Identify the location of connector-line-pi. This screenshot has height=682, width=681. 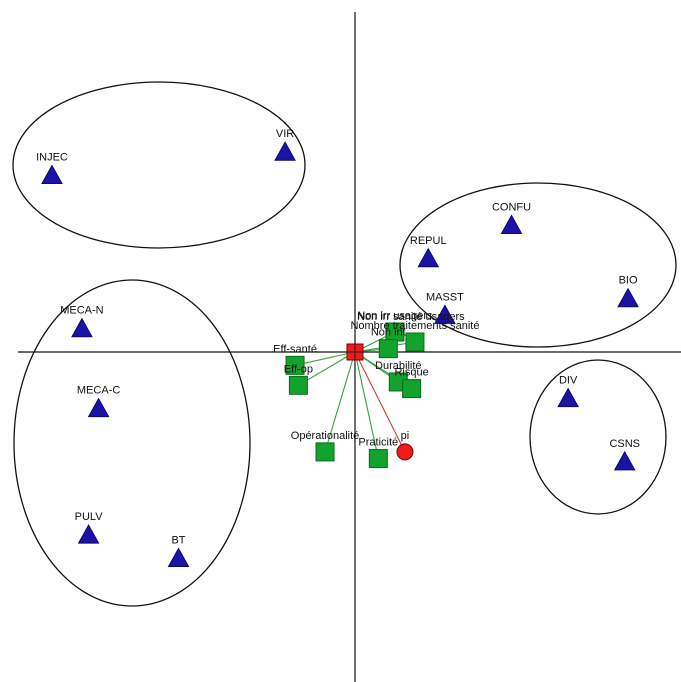
(380, 402).